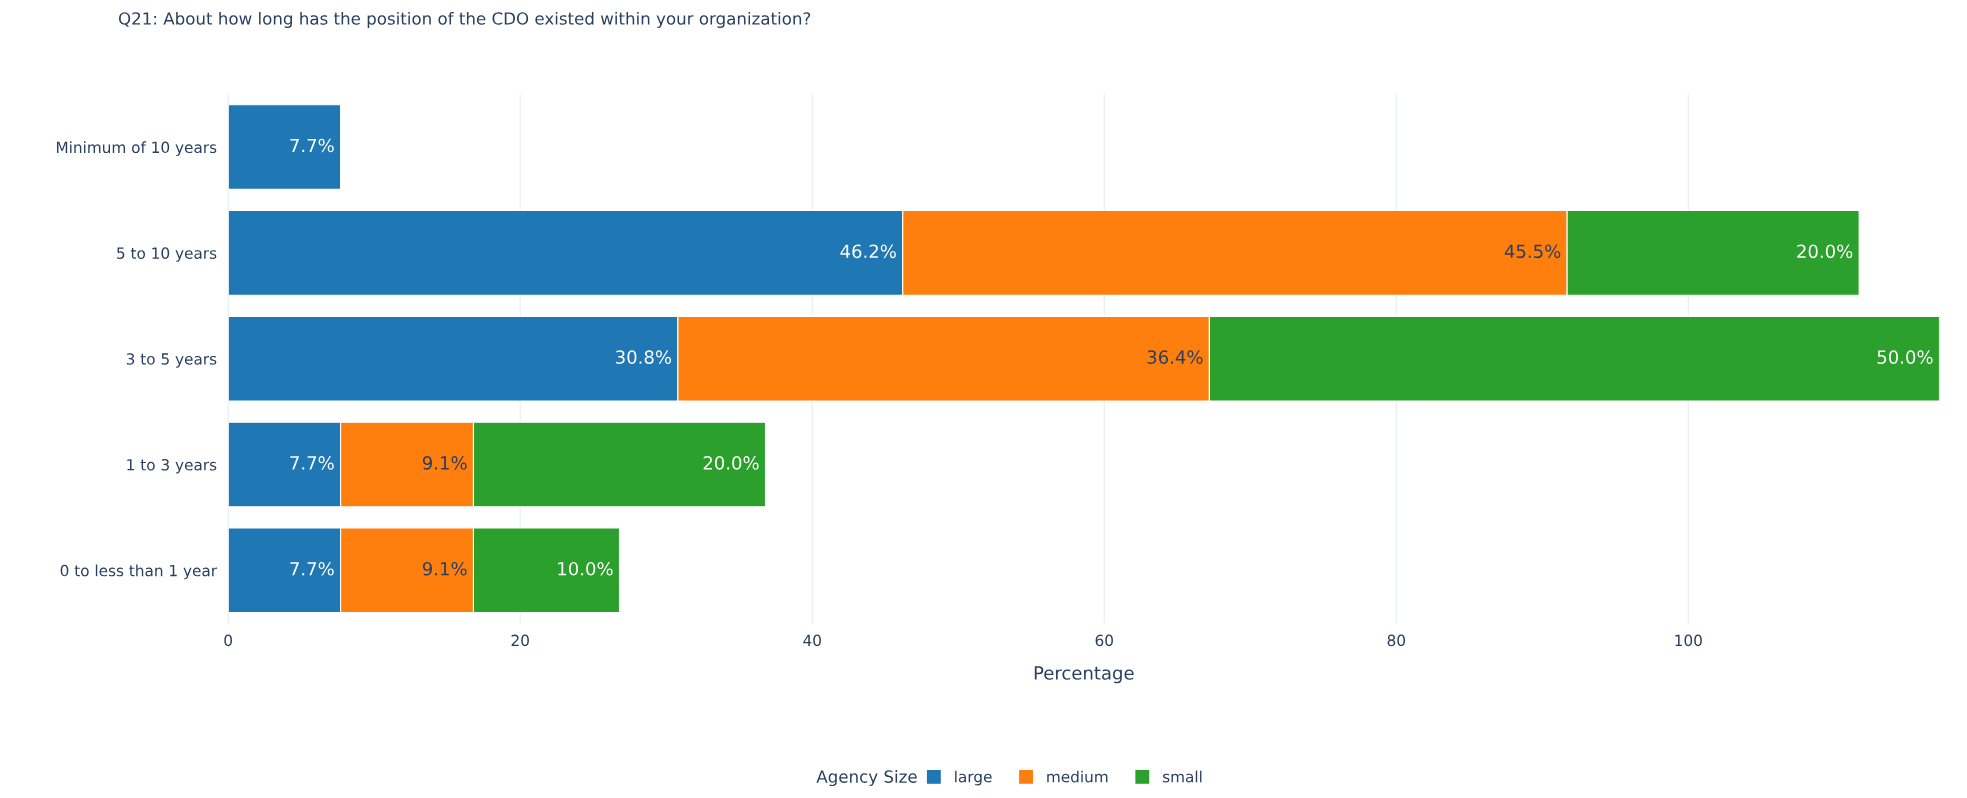 Image resolution: width=1967 pixels, height=798 pixels. I want to click on data-label: 45.5%, so click(1532, 251).